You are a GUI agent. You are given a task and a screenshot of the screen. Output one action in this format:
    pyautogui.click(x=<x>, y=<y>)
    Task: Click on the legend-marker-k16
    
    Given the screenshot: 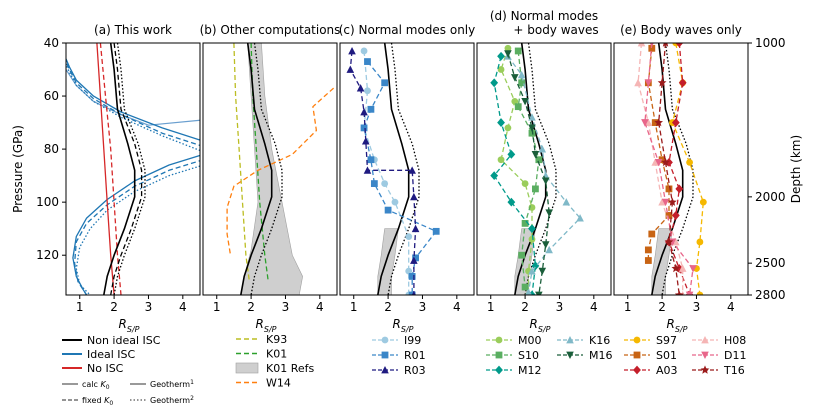 What is the action you would take?
    pyautogui.click(x=570, y=340)
    